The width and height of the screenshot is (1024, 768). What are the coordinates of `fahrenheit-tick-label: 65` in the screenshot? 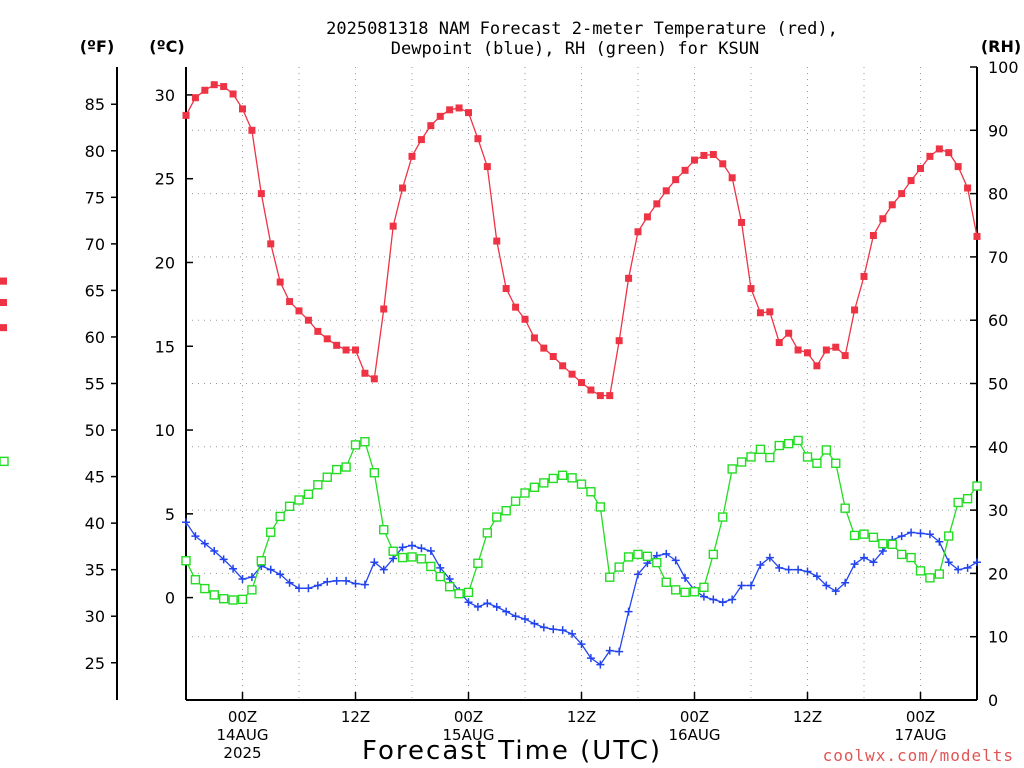 It's located at (95, 290).